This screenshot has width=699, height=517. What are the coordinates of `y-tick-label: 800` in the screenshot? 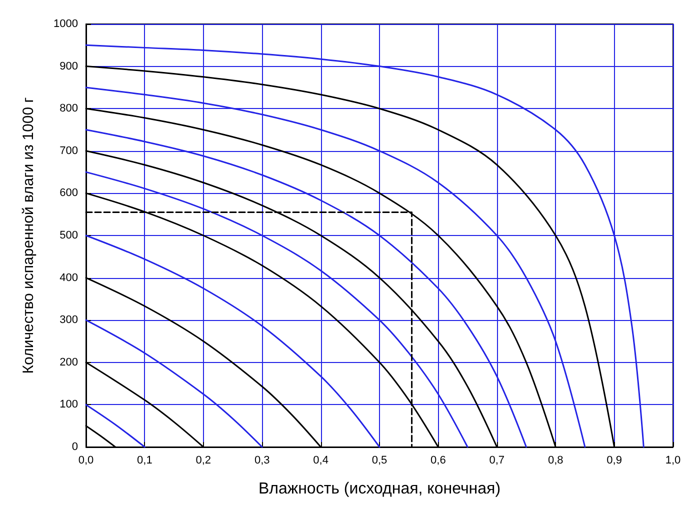 It's located at (69, 108).